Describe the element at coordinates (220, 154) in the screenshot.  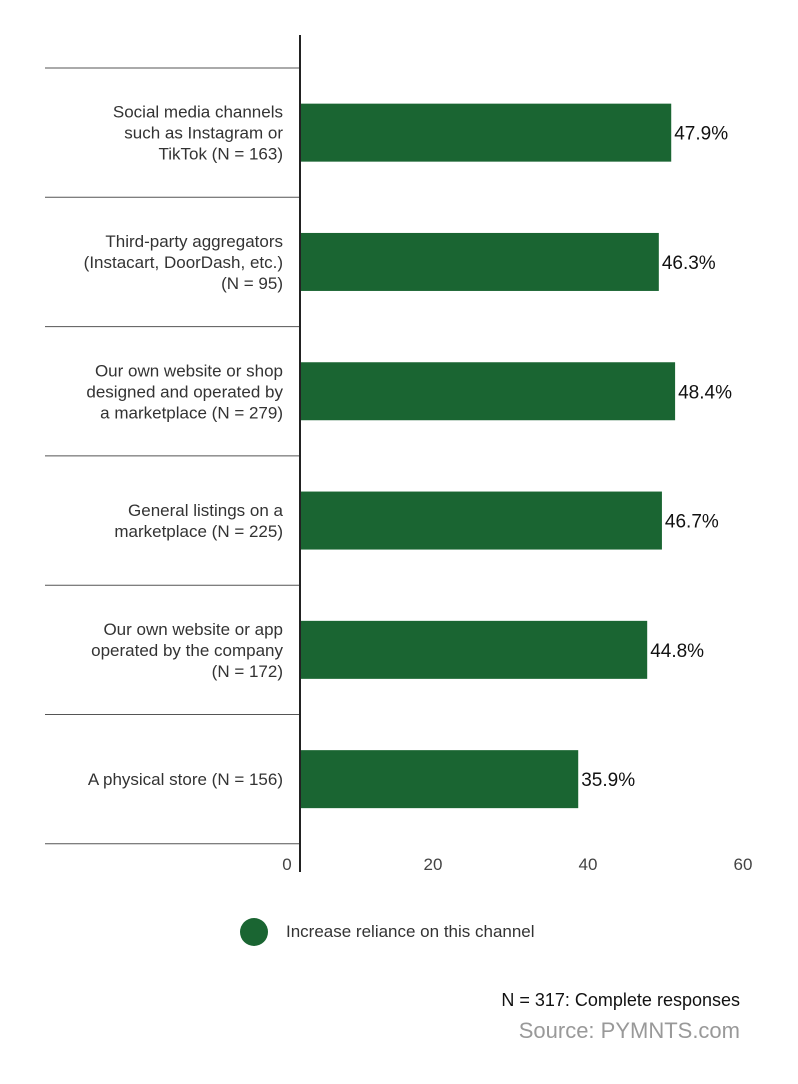
I see `category-label: TikTok (N = 163)` at that location.